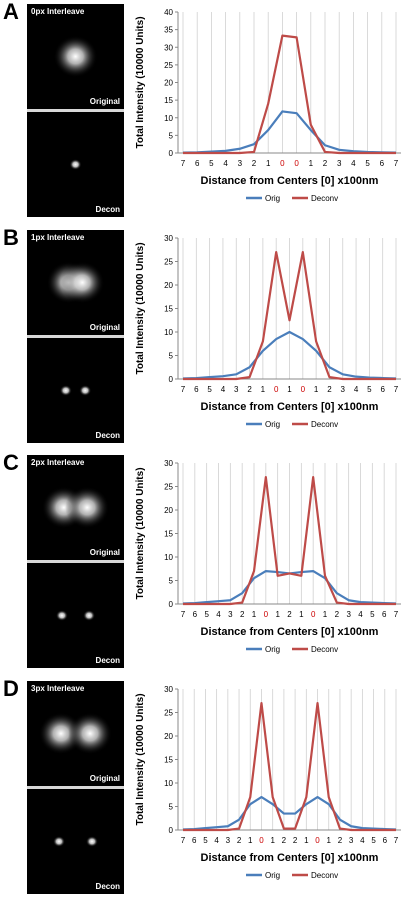 The width and height of the screenshot is (411, 899). I want to click on y-axis-label: Total Intensity (10000 Units), so click(140, 82).